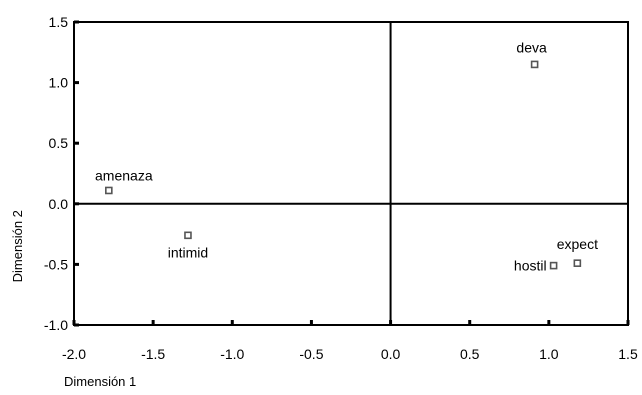  I want to click on x-tick-label: -2.0, so click(74, 354).